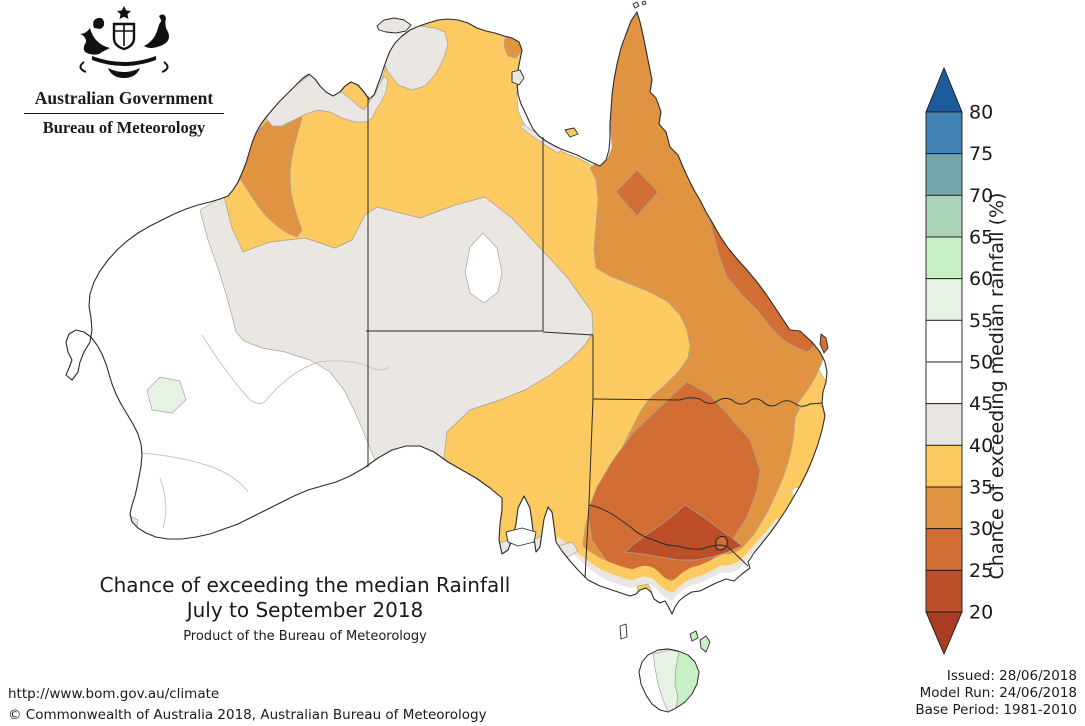  I want to click on border-sa-nsw, so click(591, 451).